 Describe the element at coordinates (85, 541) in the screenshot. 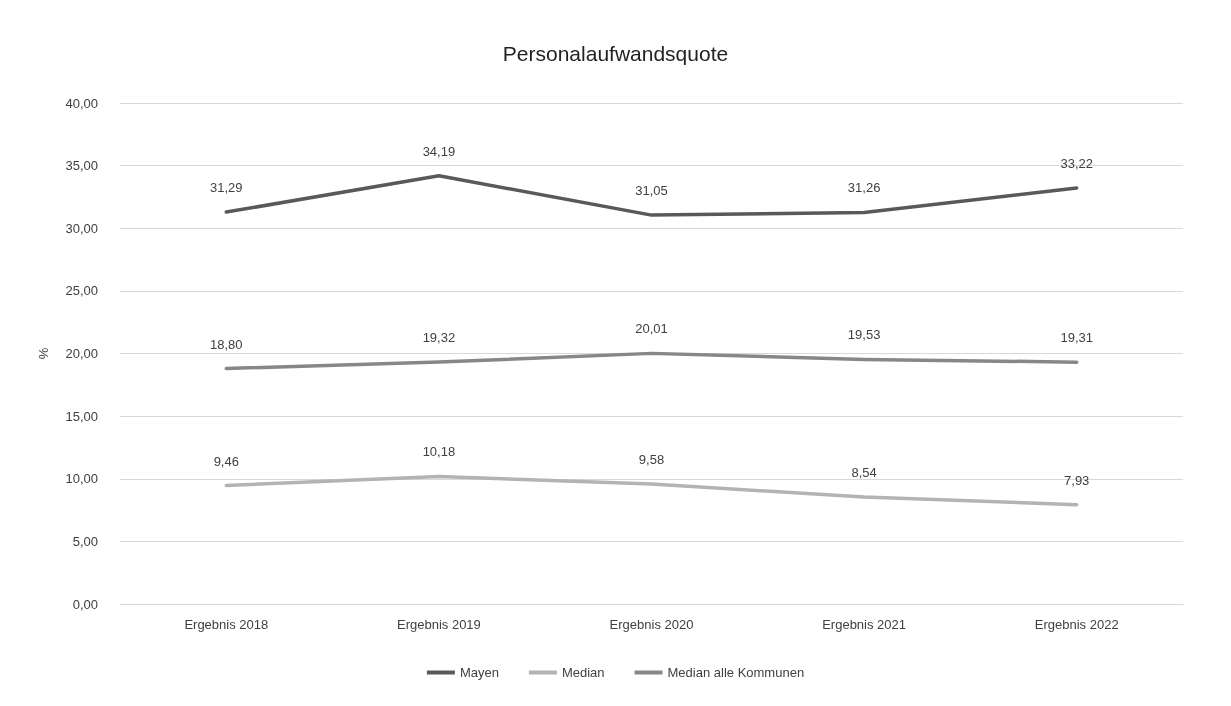

I see `y-tick-label: 5,00` at that location.